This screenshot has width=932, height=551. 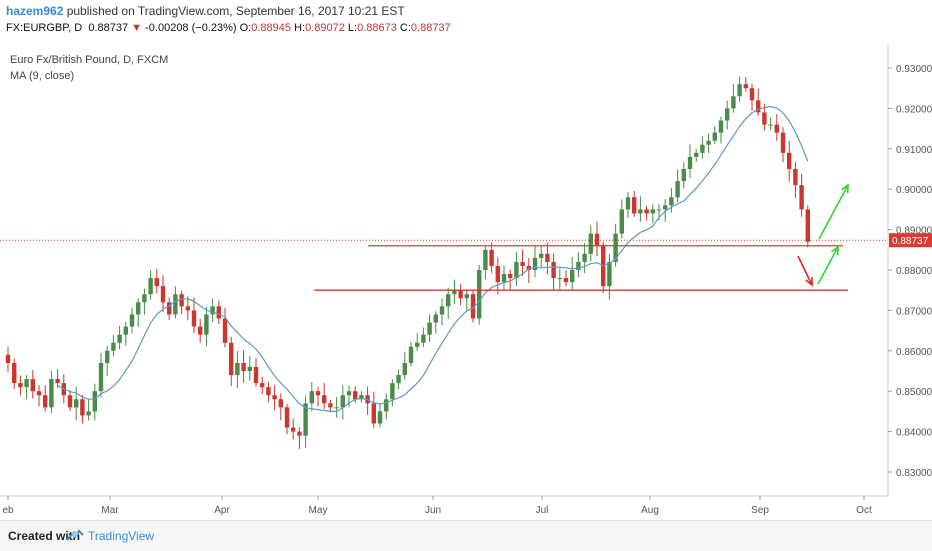 What do you see at coordinates (914, 352) in the screenshot?
I see `y-tick-label: 0.86000` at bounding box center [914, 352].